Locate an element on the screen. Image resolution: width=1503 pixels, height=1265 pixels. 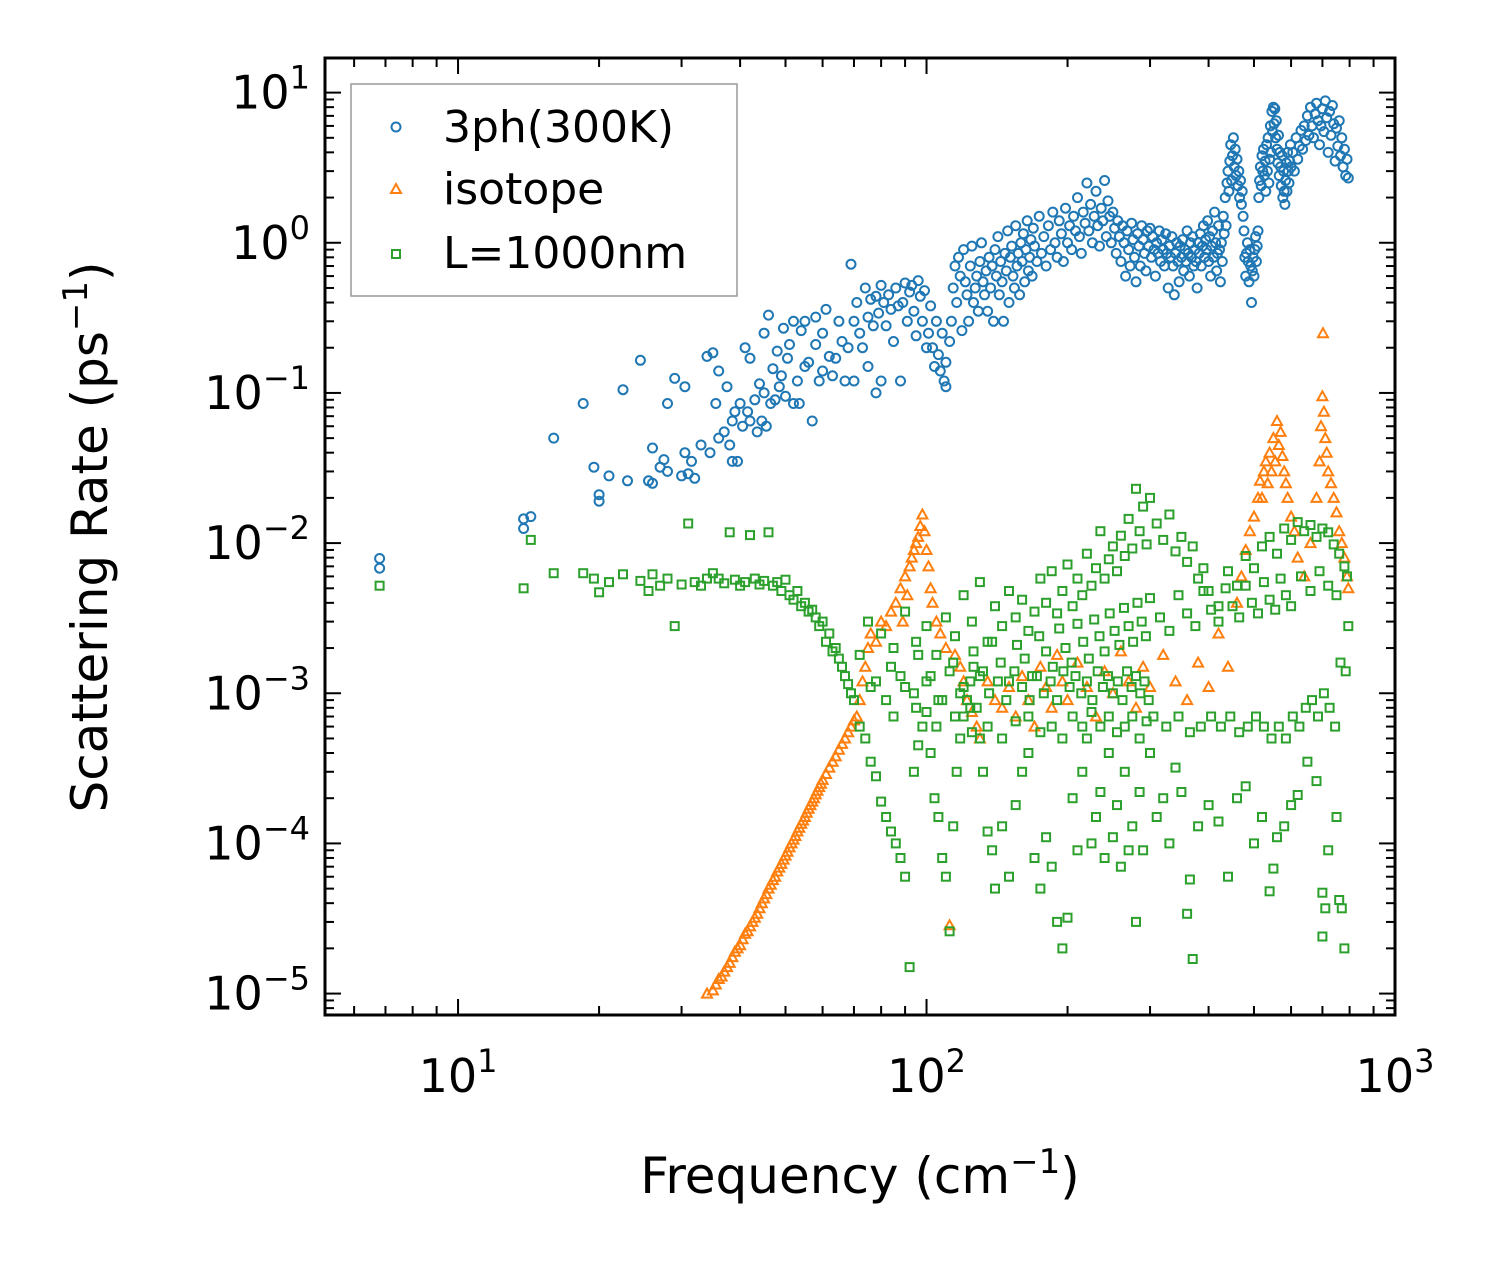
y-tick-label: 10−2 is located at coordinates (257, 539).